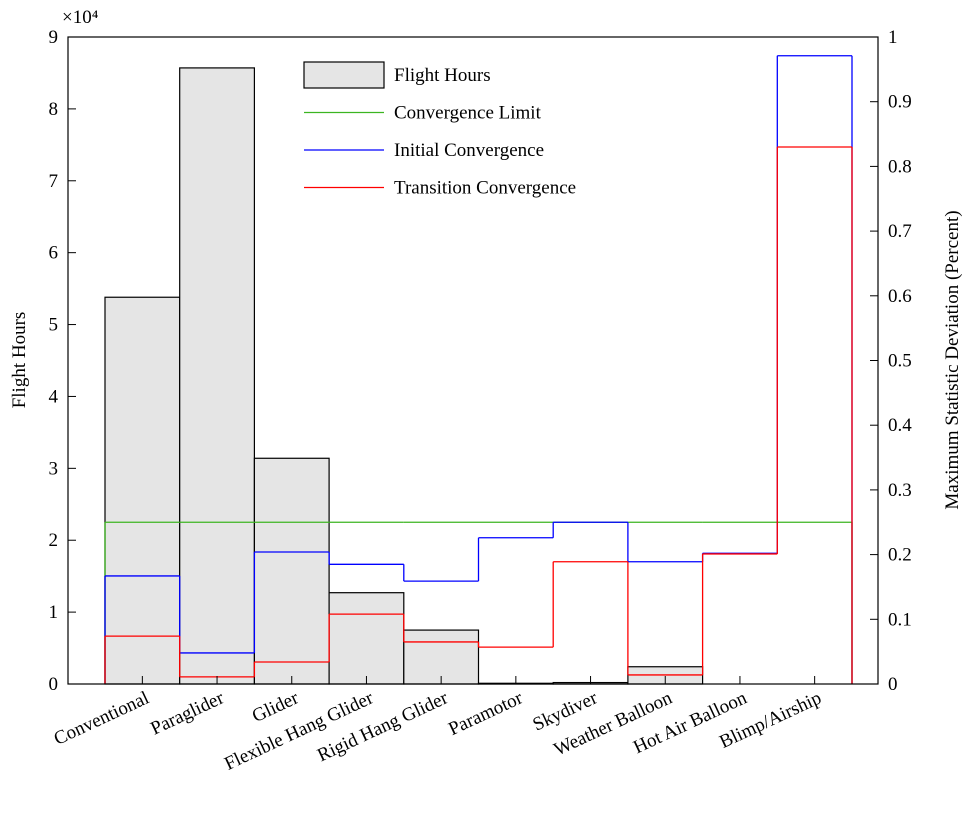  What do you see at coordinates (468, 113) in the screenshot?
I see `legend-label: Convergence Limit` at bounding box center [468, 113].